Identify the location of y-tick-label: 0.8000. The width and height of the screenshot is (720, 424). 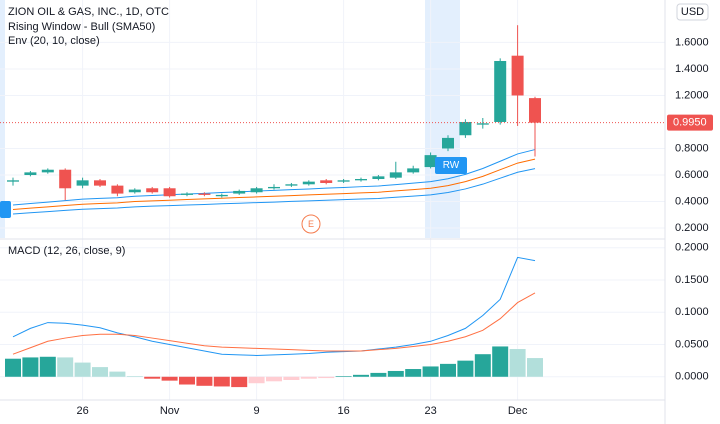
(692, 148).